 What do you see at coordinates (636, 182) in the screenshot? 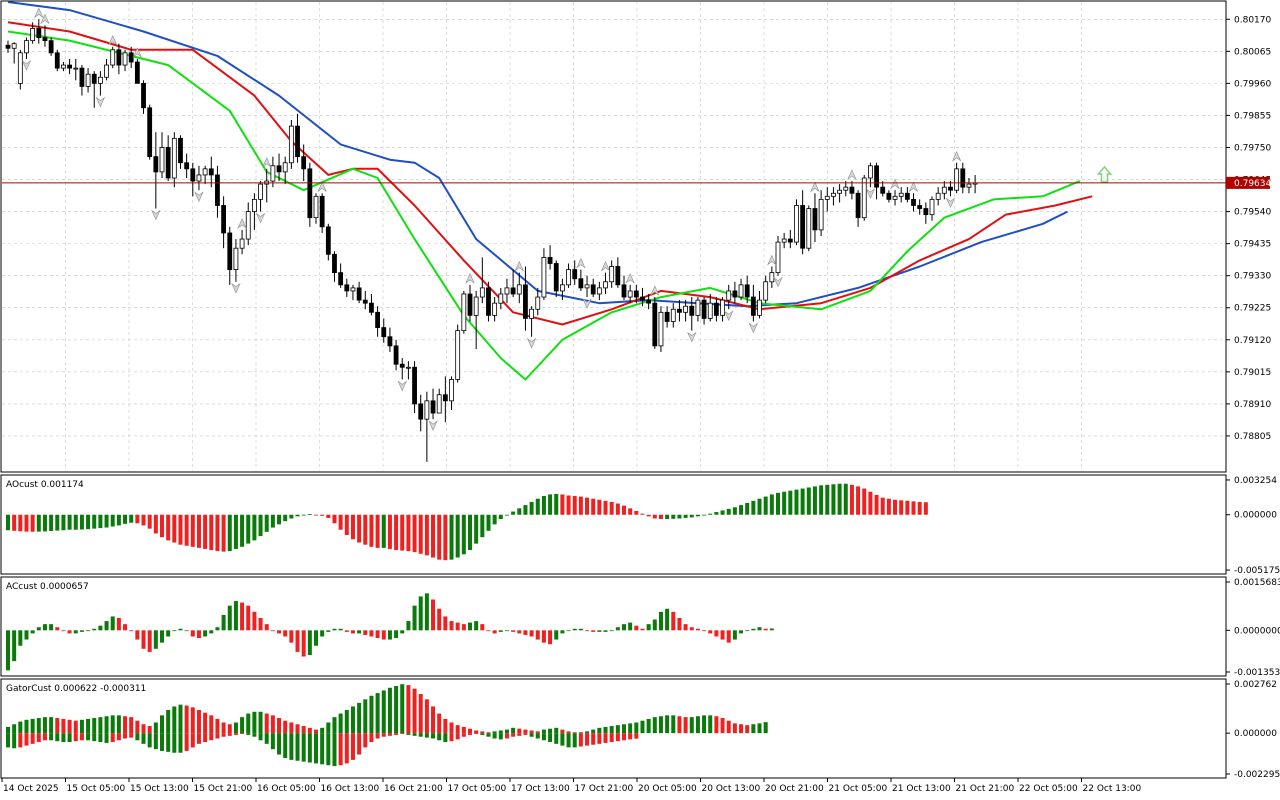
I see `current-price-line: 0.79634` at bounding box center [636, 182].